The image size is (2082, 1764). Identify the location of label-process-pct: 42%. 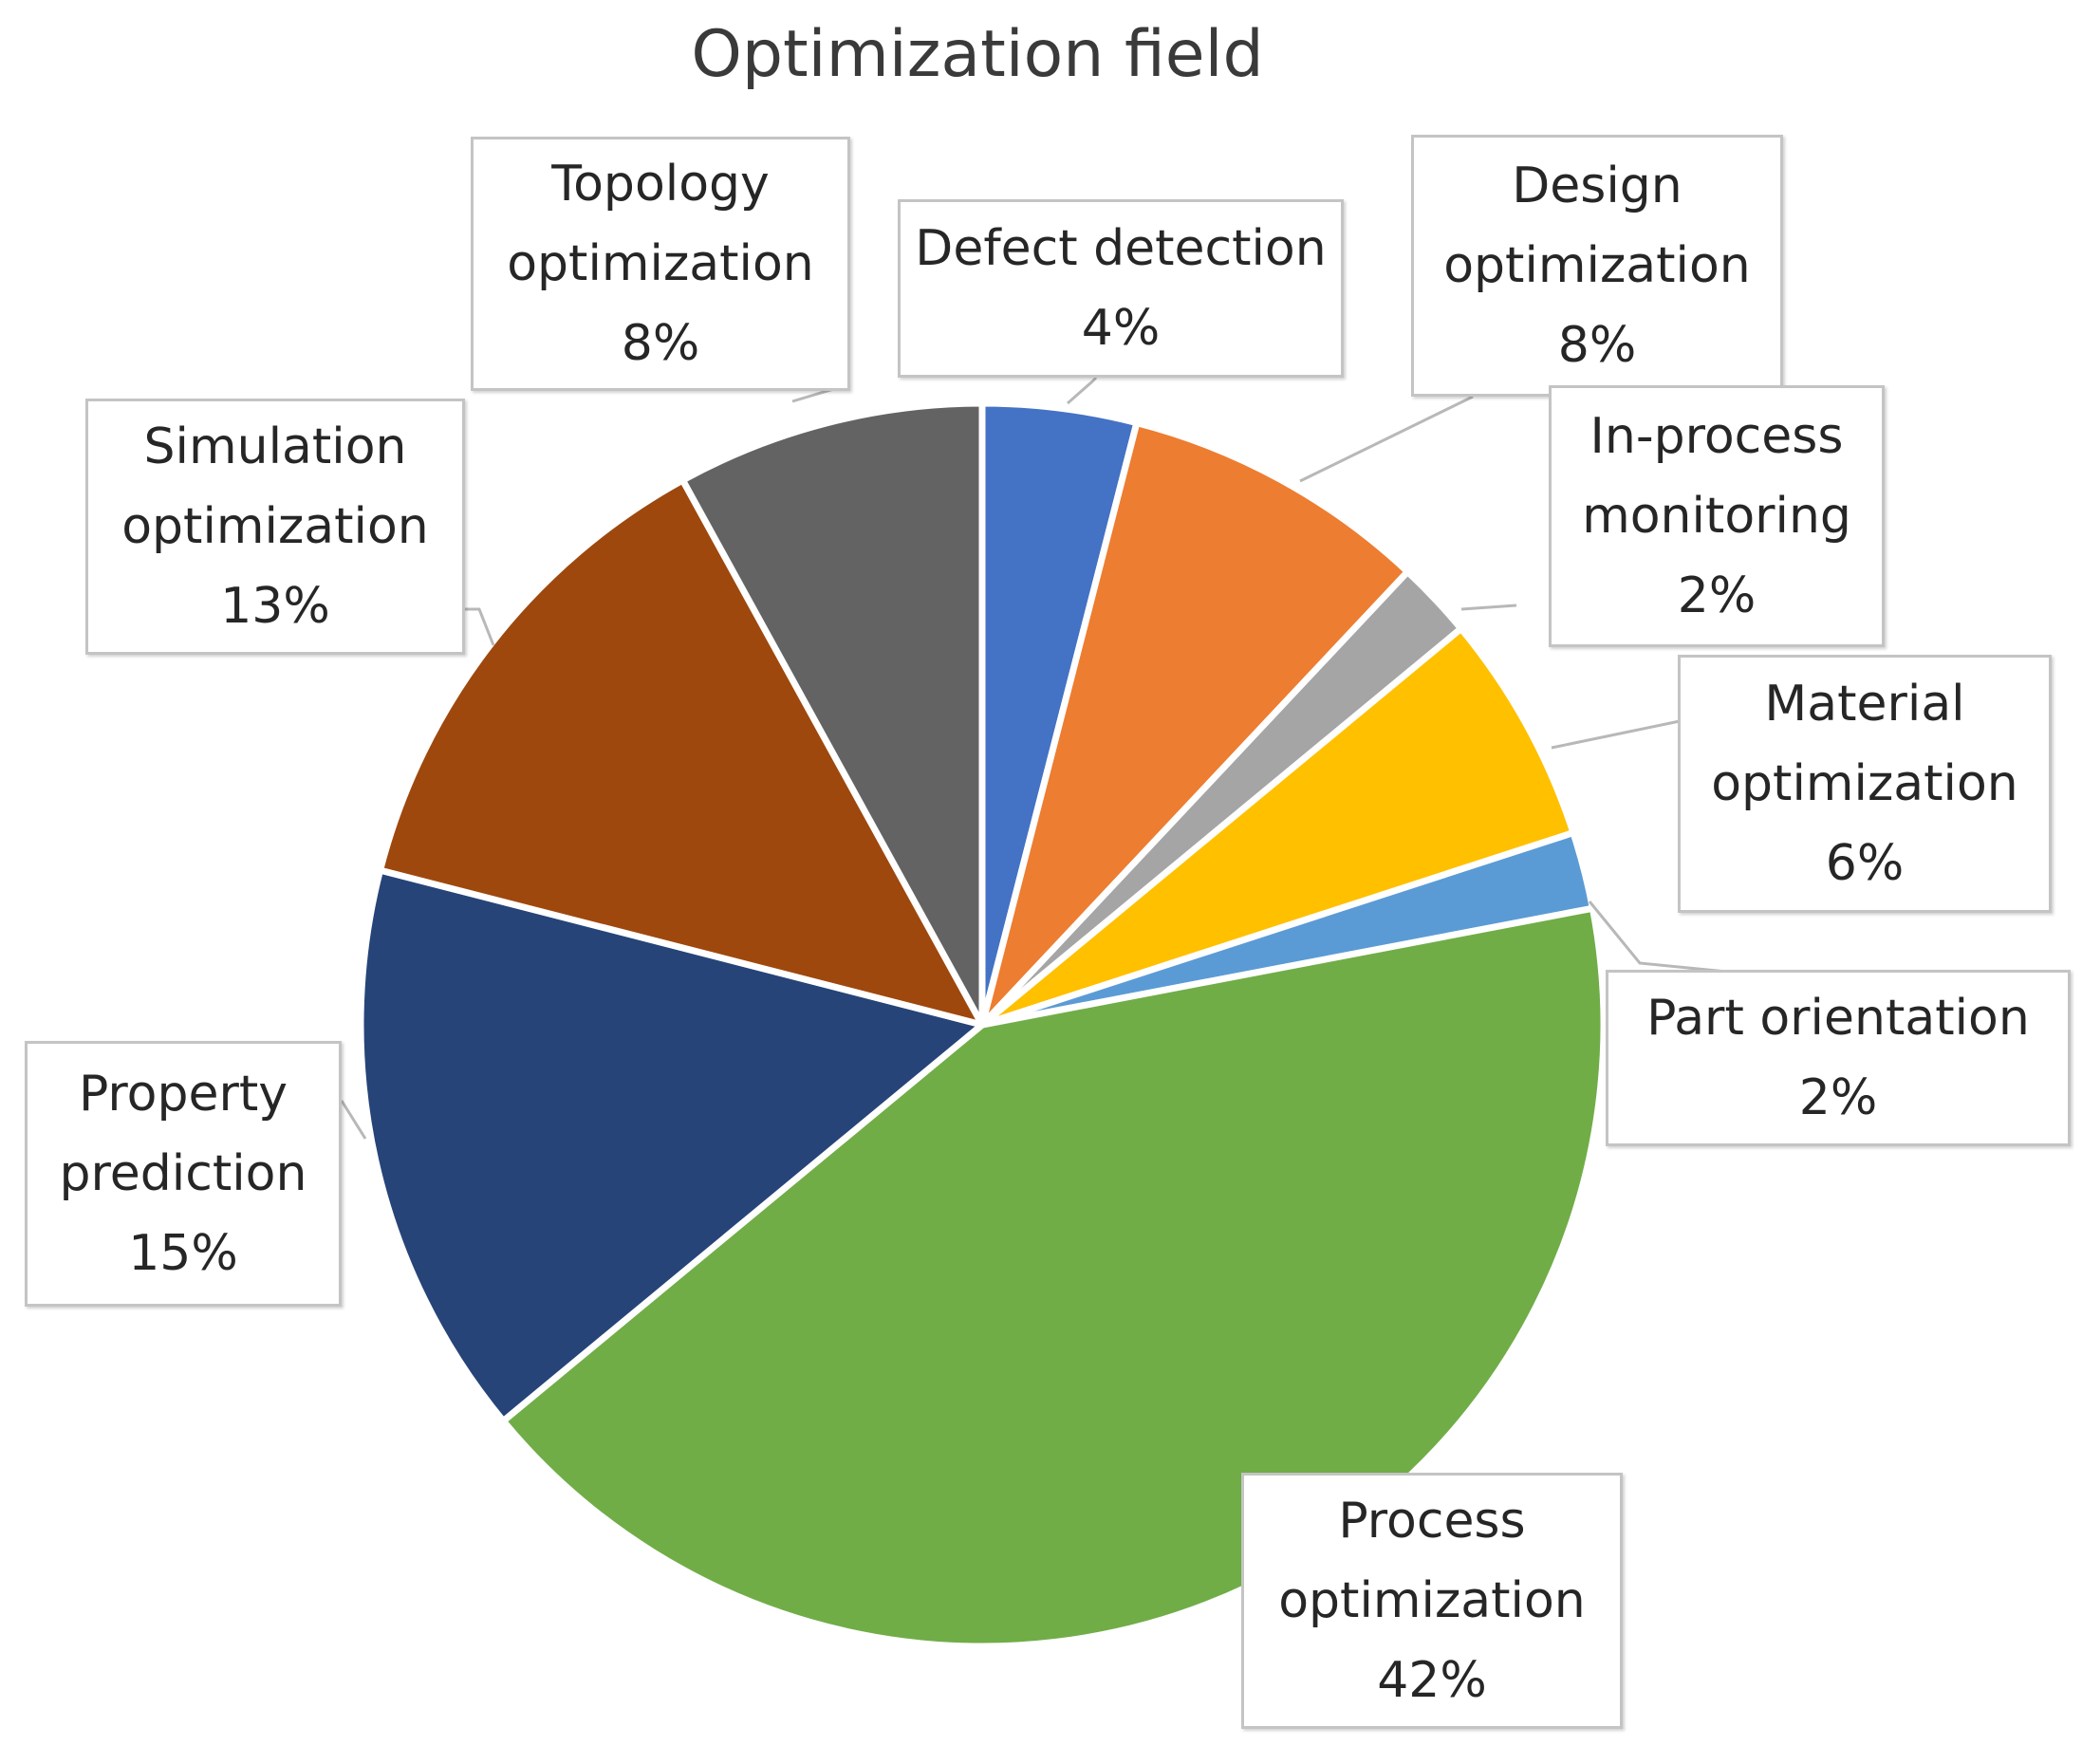
(1432, 1680).